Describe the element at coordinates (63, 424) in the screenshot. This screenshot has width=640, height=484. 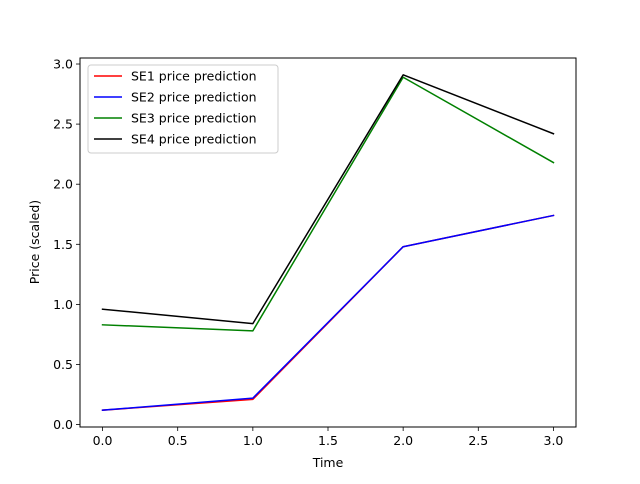
I see `y-tick-label: 0.0` at that location.